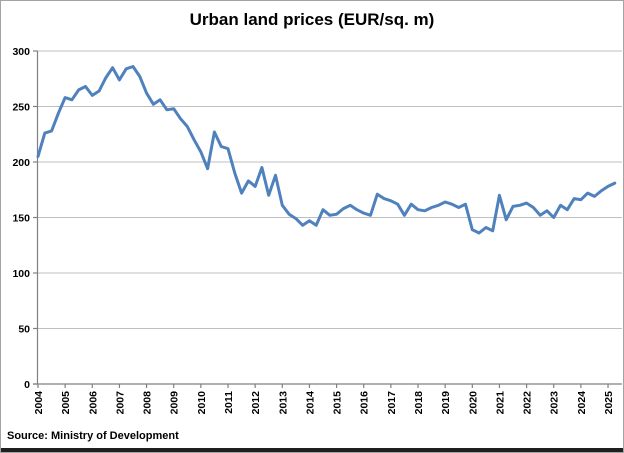 This screenshot has width=624, height=453. Describe the element at coordinates (392, 403) in the screenshot. I see `x-axis-label: 2017` at that location.